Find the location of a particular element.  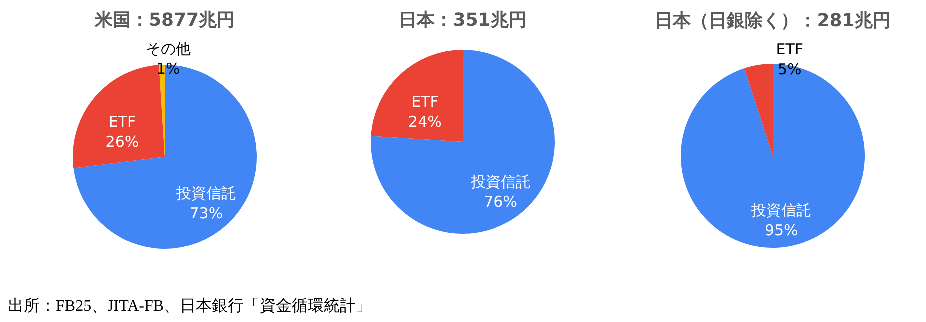

data-label: 5% is located at coordinates (790, 69).